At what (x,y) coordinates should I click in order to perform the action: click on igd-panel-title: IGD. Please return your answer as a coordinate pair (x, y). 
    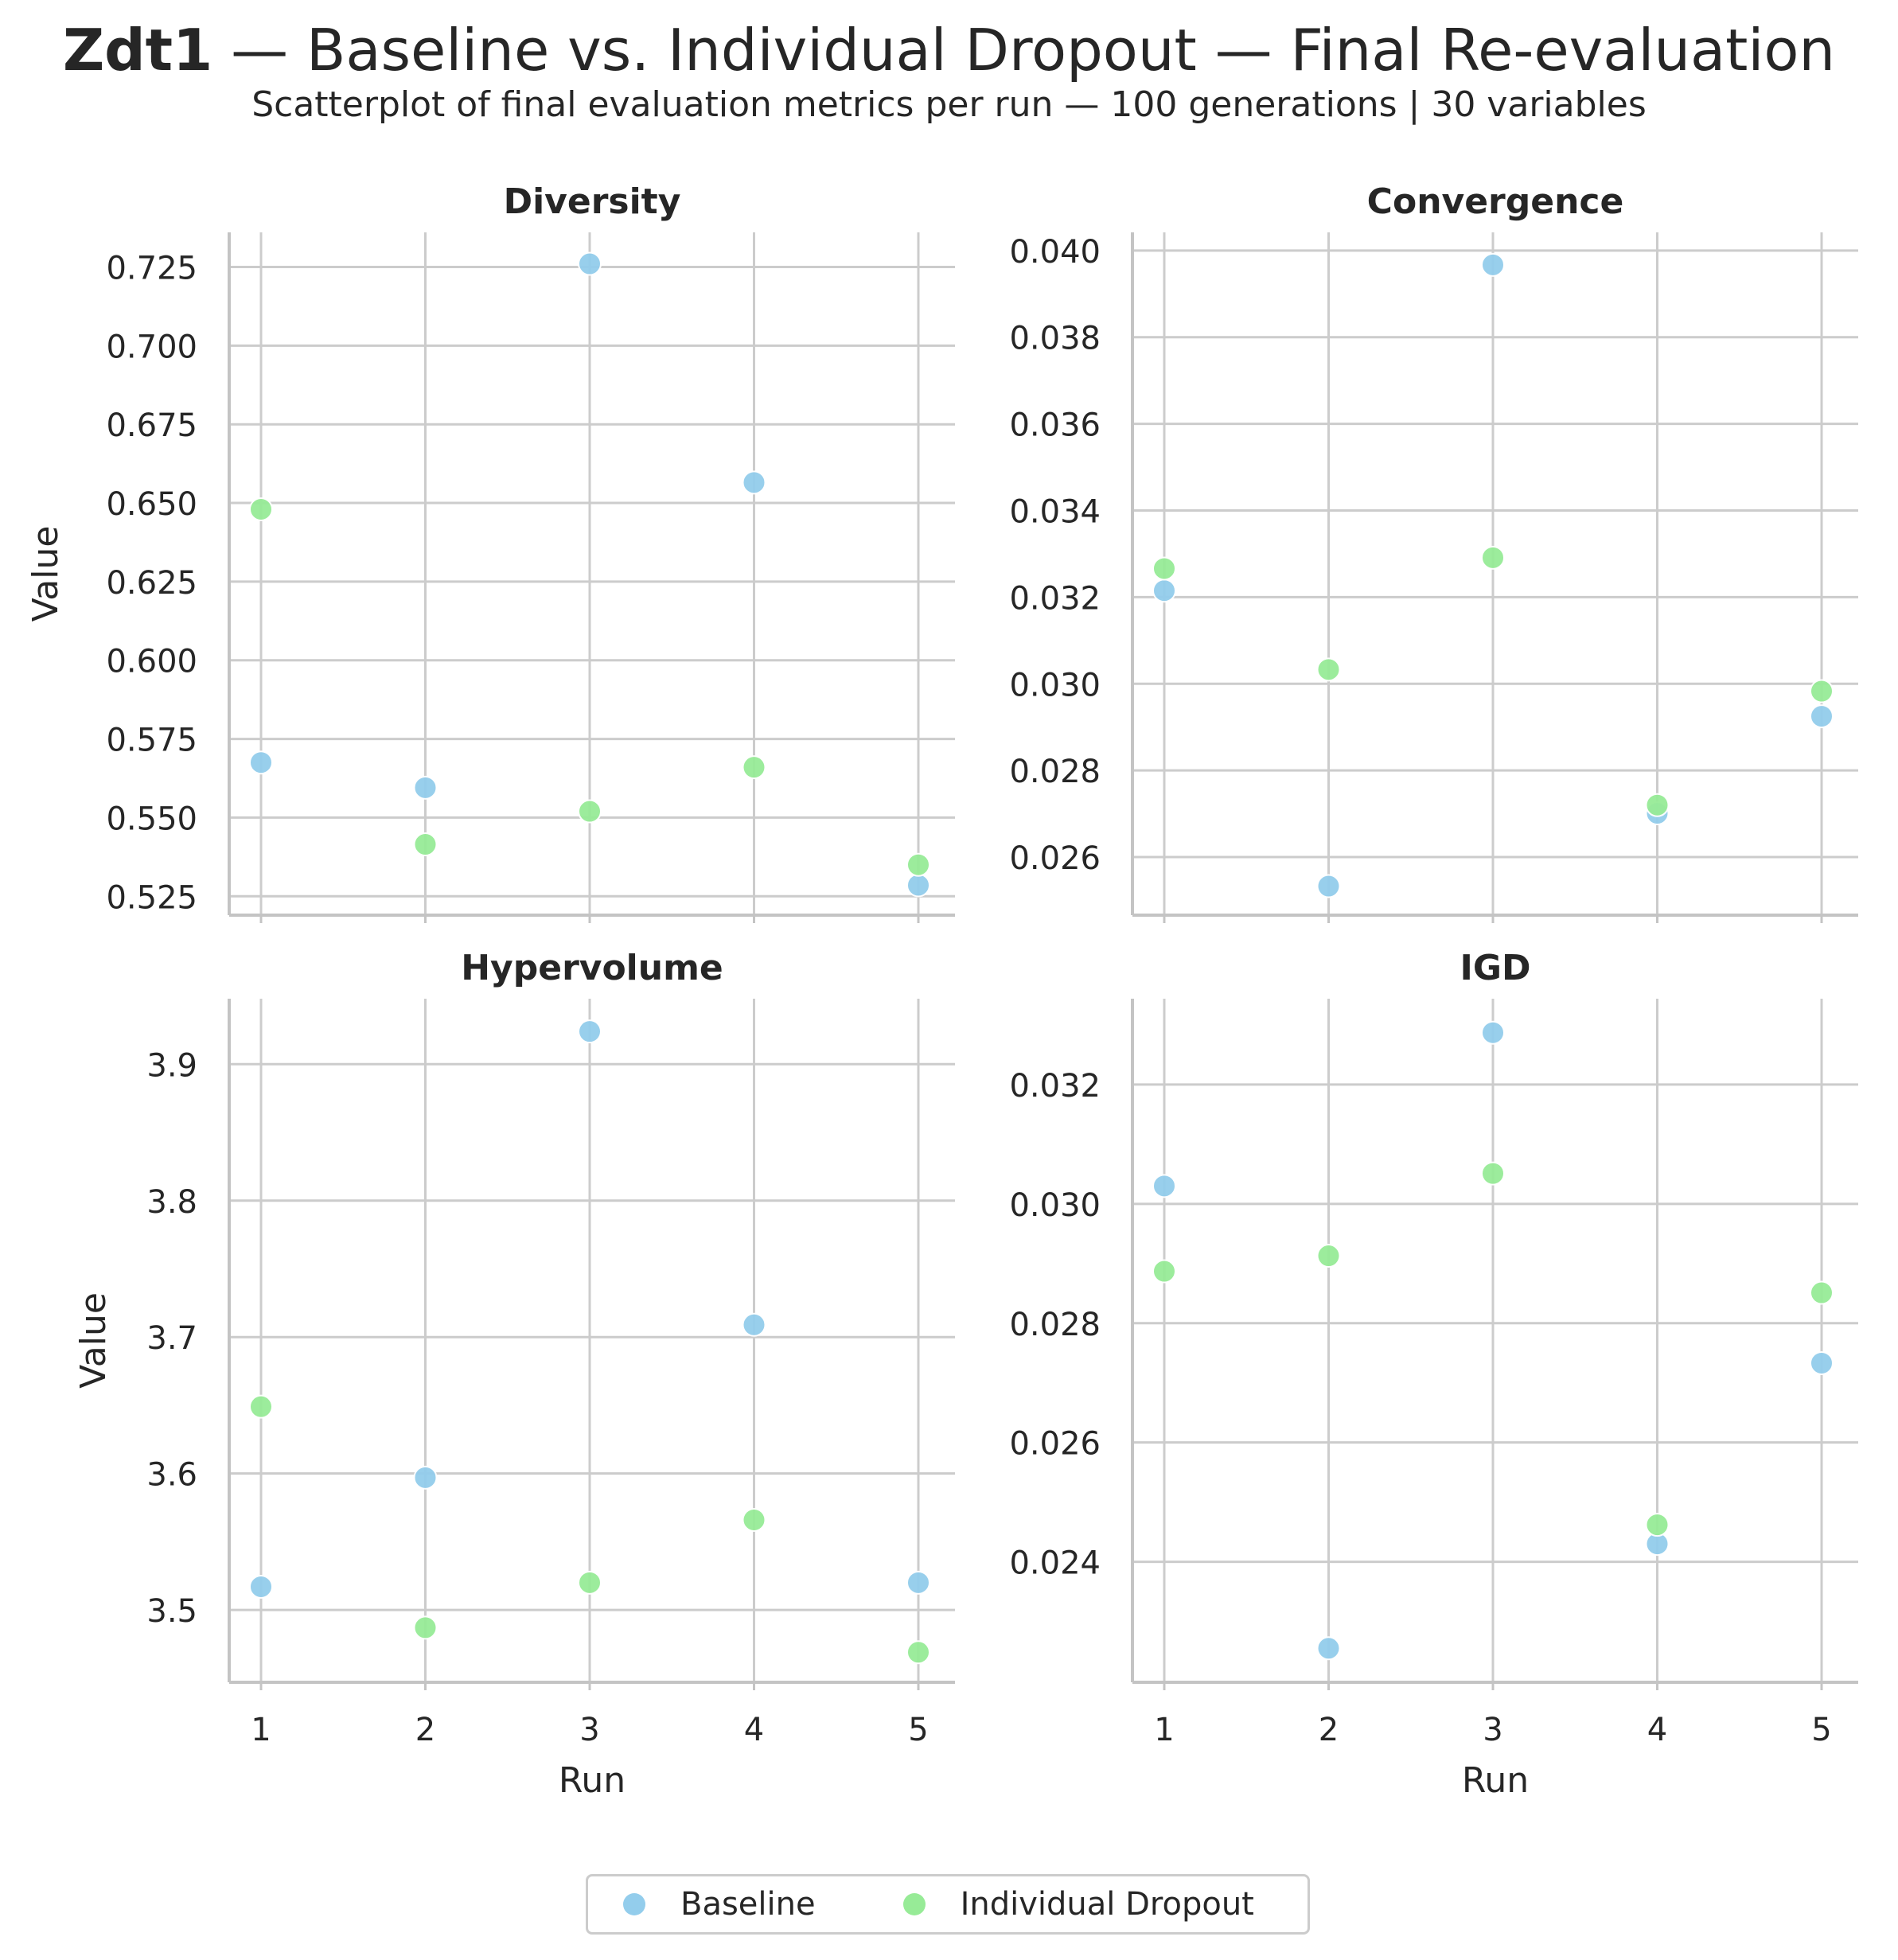
    Looking at the image, I should click on (1495, 968).